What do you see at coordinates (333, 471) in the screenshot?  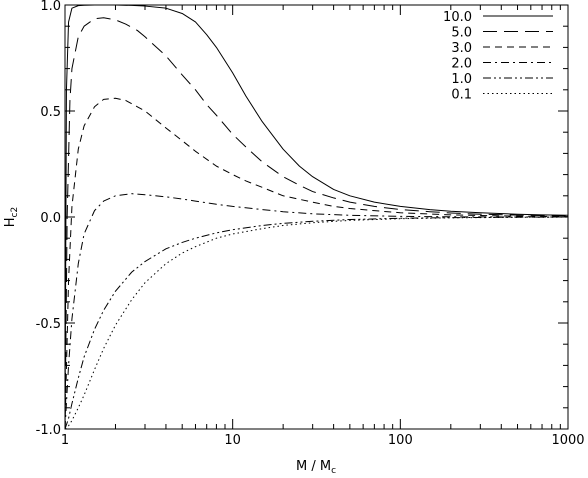 I see `x-axis-label-subscript: c` at bounding box center [333, 471].